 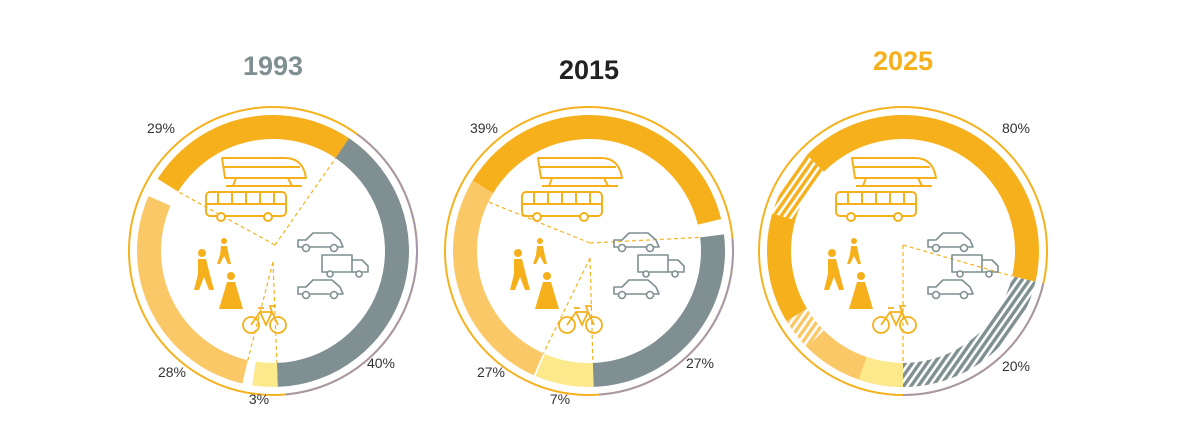 I want to click on data-label-walking: 28%, so click(x=172, y=372).